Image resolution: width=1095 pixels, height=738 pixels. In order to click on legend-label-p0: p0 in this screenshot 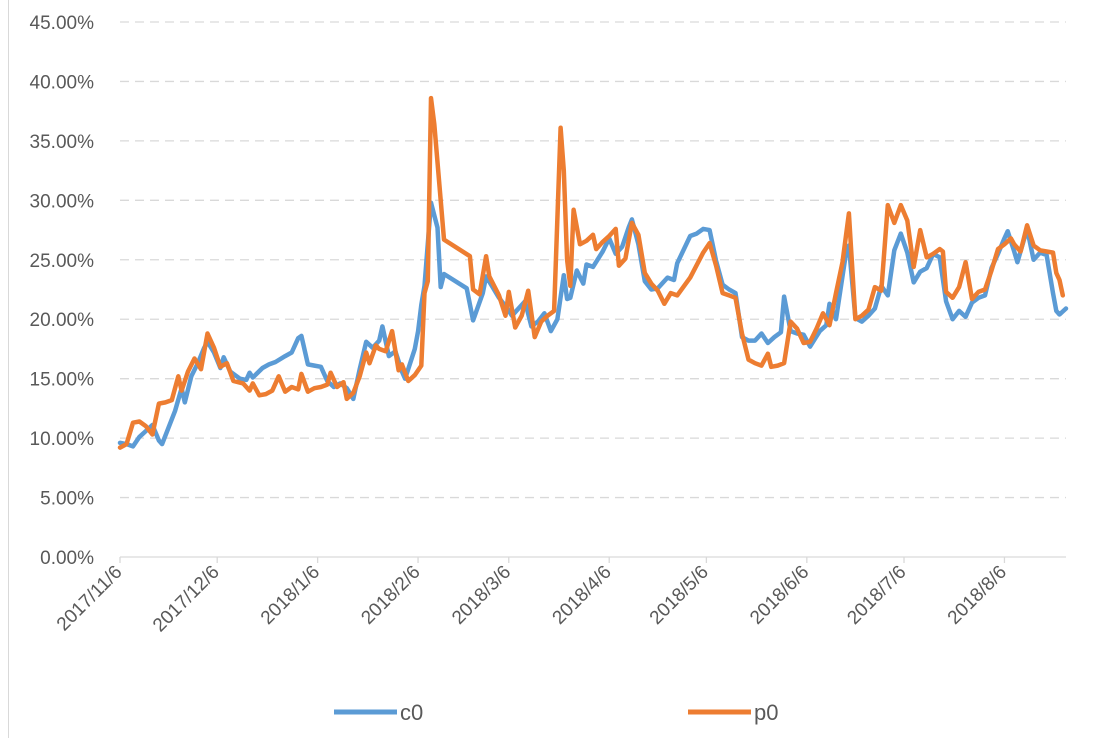, I will do `click(766, 712)`.